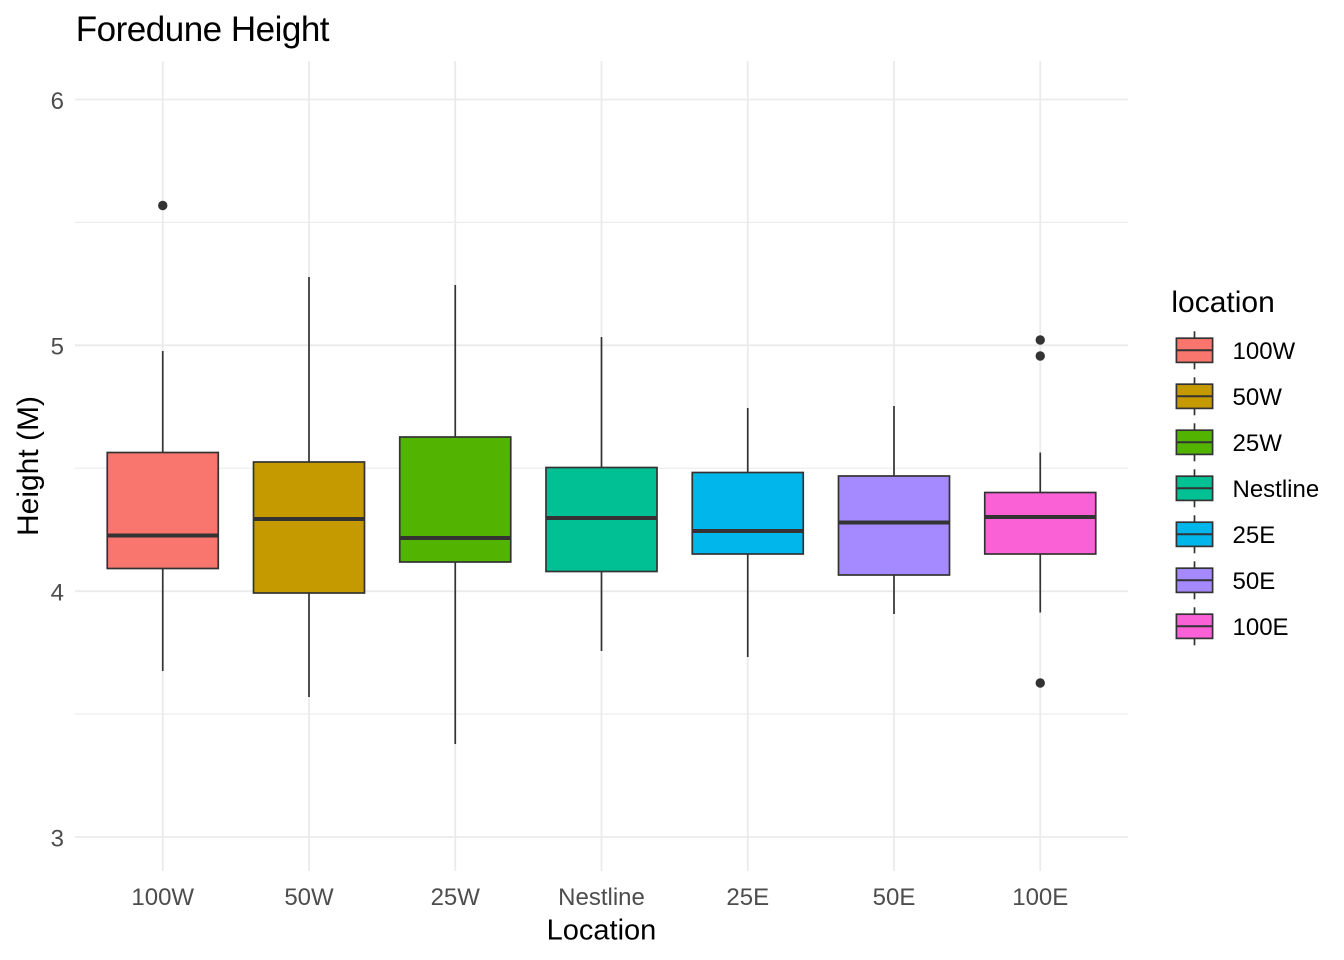 The image size is (1344, 960). I want to click on svg-text: 6, so click(57, 101).